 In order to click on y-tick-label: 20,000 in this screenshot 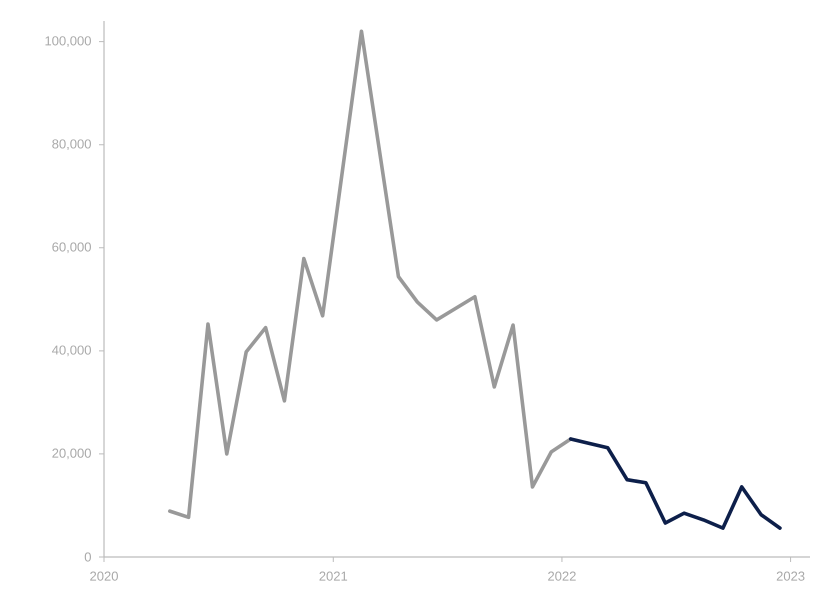, I will do `click(71, 454)`.